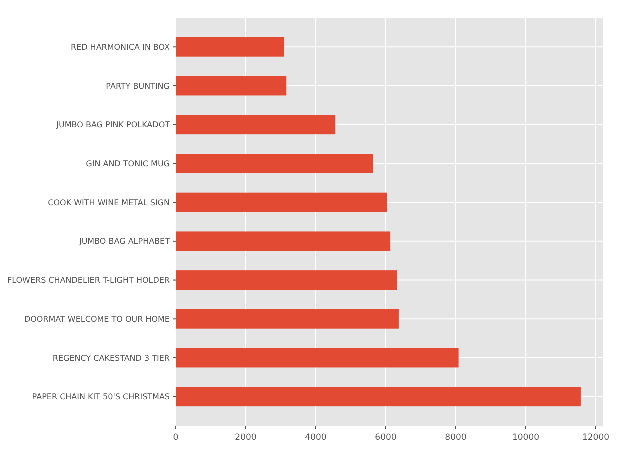 The height and width of the screenshot is (452, 619). I want to click on y-tick-label: JUMBO BAG PINK POLKADOT, so click(113, 125).